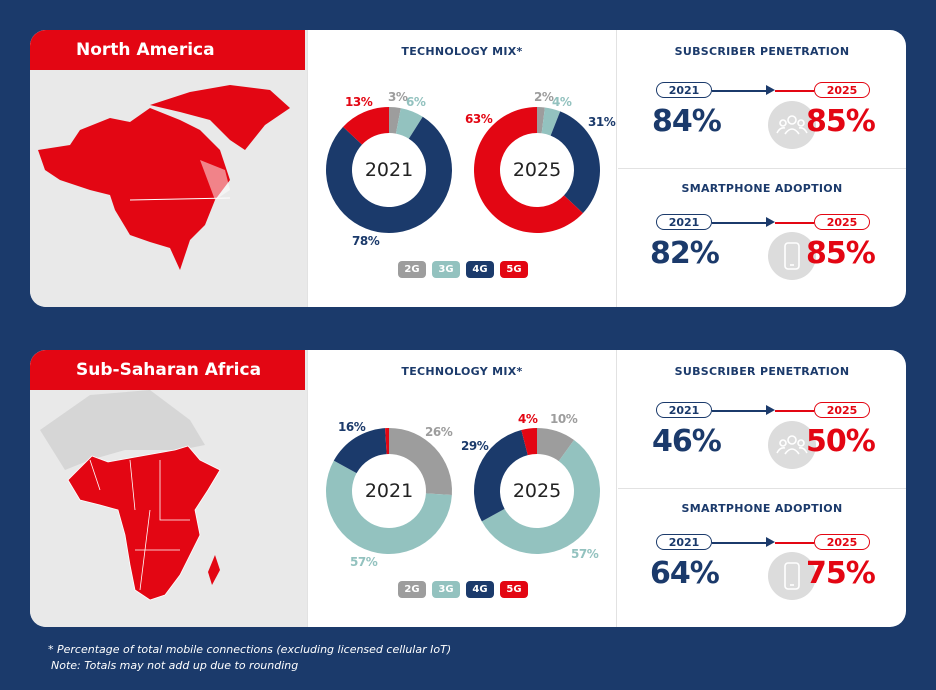 This screenshot has width=936, height=690. What do you see at coordinates (130, 495) in the screenshot?
I see `sub-saharan-africa-map-image` at bounding box center [130, 495].